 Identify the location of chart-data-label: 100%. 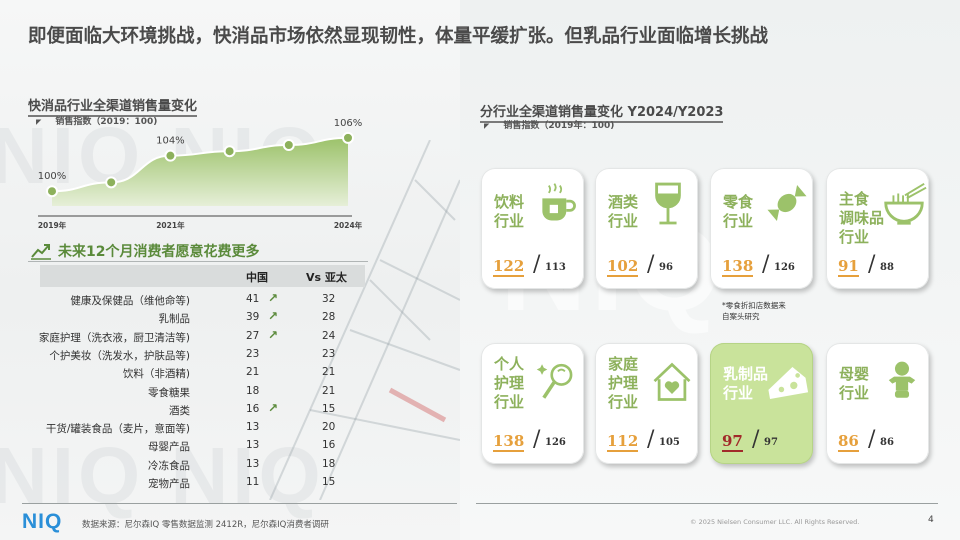
(52, 176).